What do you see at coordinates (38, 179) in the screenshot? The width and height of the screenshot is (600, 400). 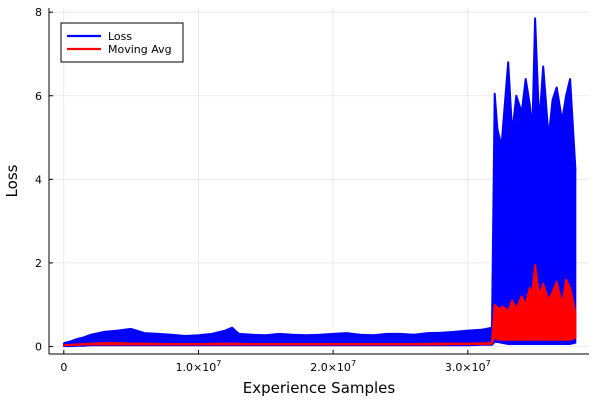 I see `y-tick-label: 4` at bounding box center [38, 179].